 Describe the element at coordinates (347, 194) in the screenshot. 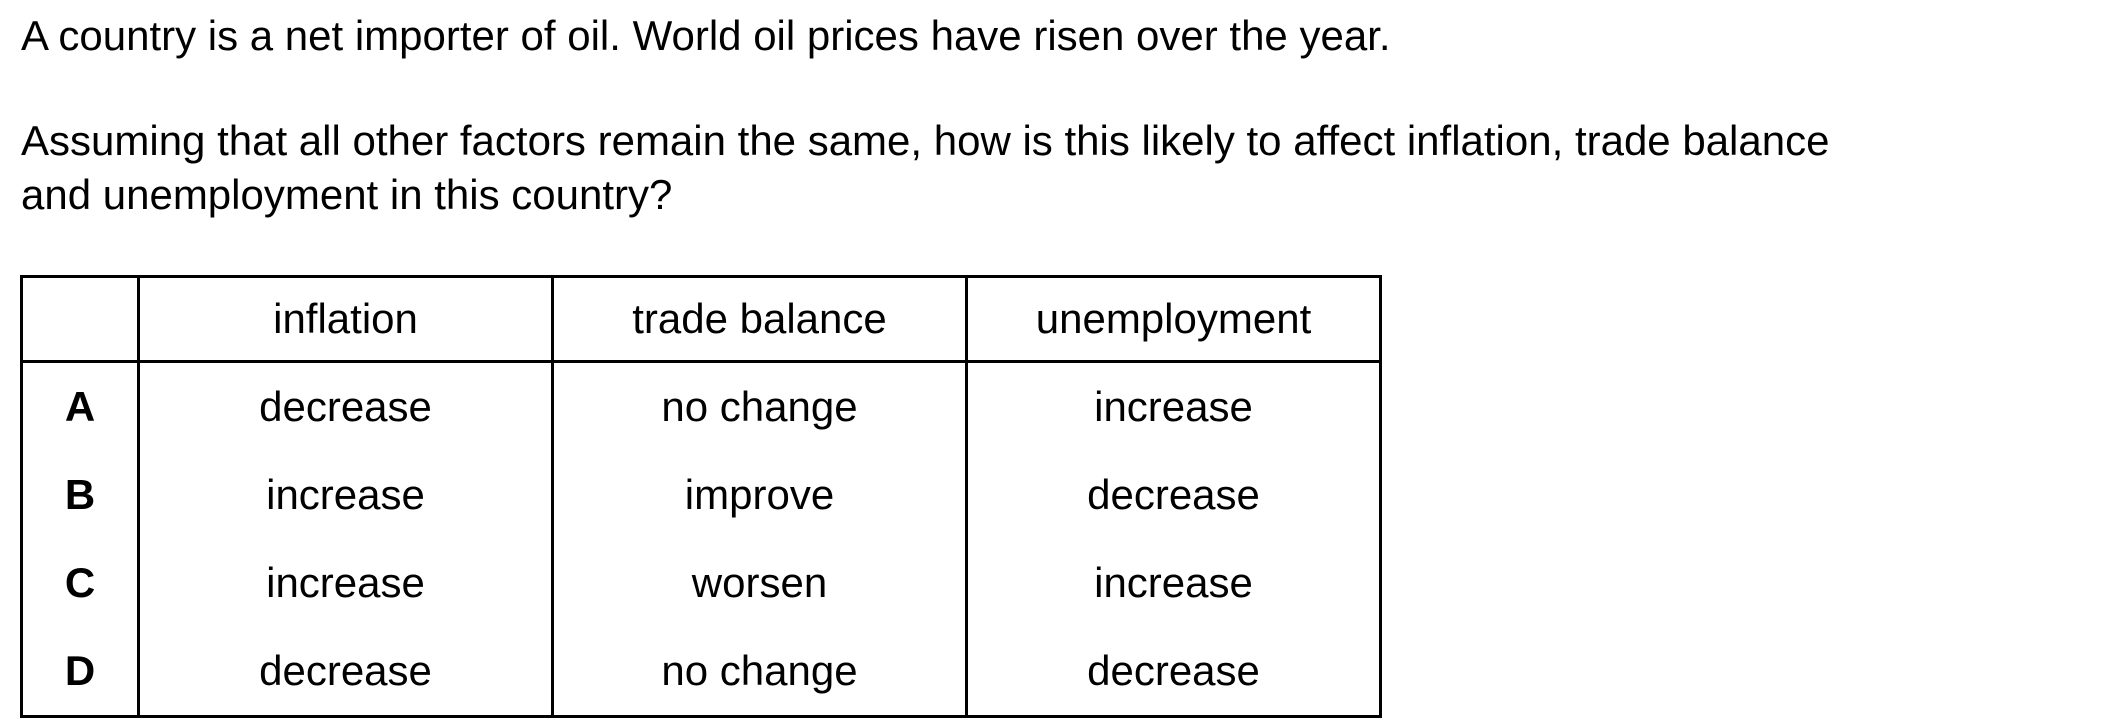

I see `question-prompt-line-2: and unemployment in this country?` at that location.